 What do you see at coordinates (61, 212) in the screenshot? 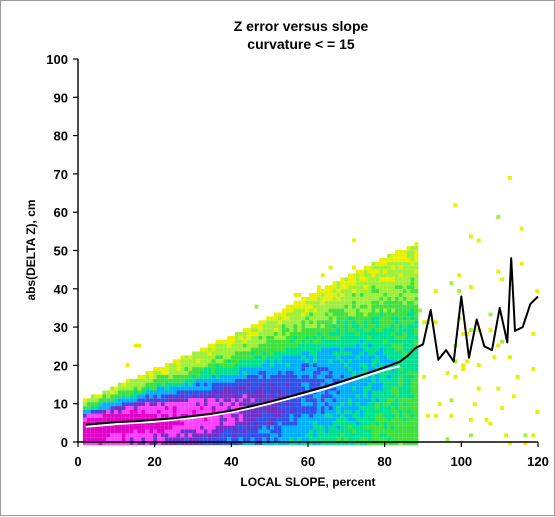
I see `y-tick-label: 60` at bounding box center [61, 212].